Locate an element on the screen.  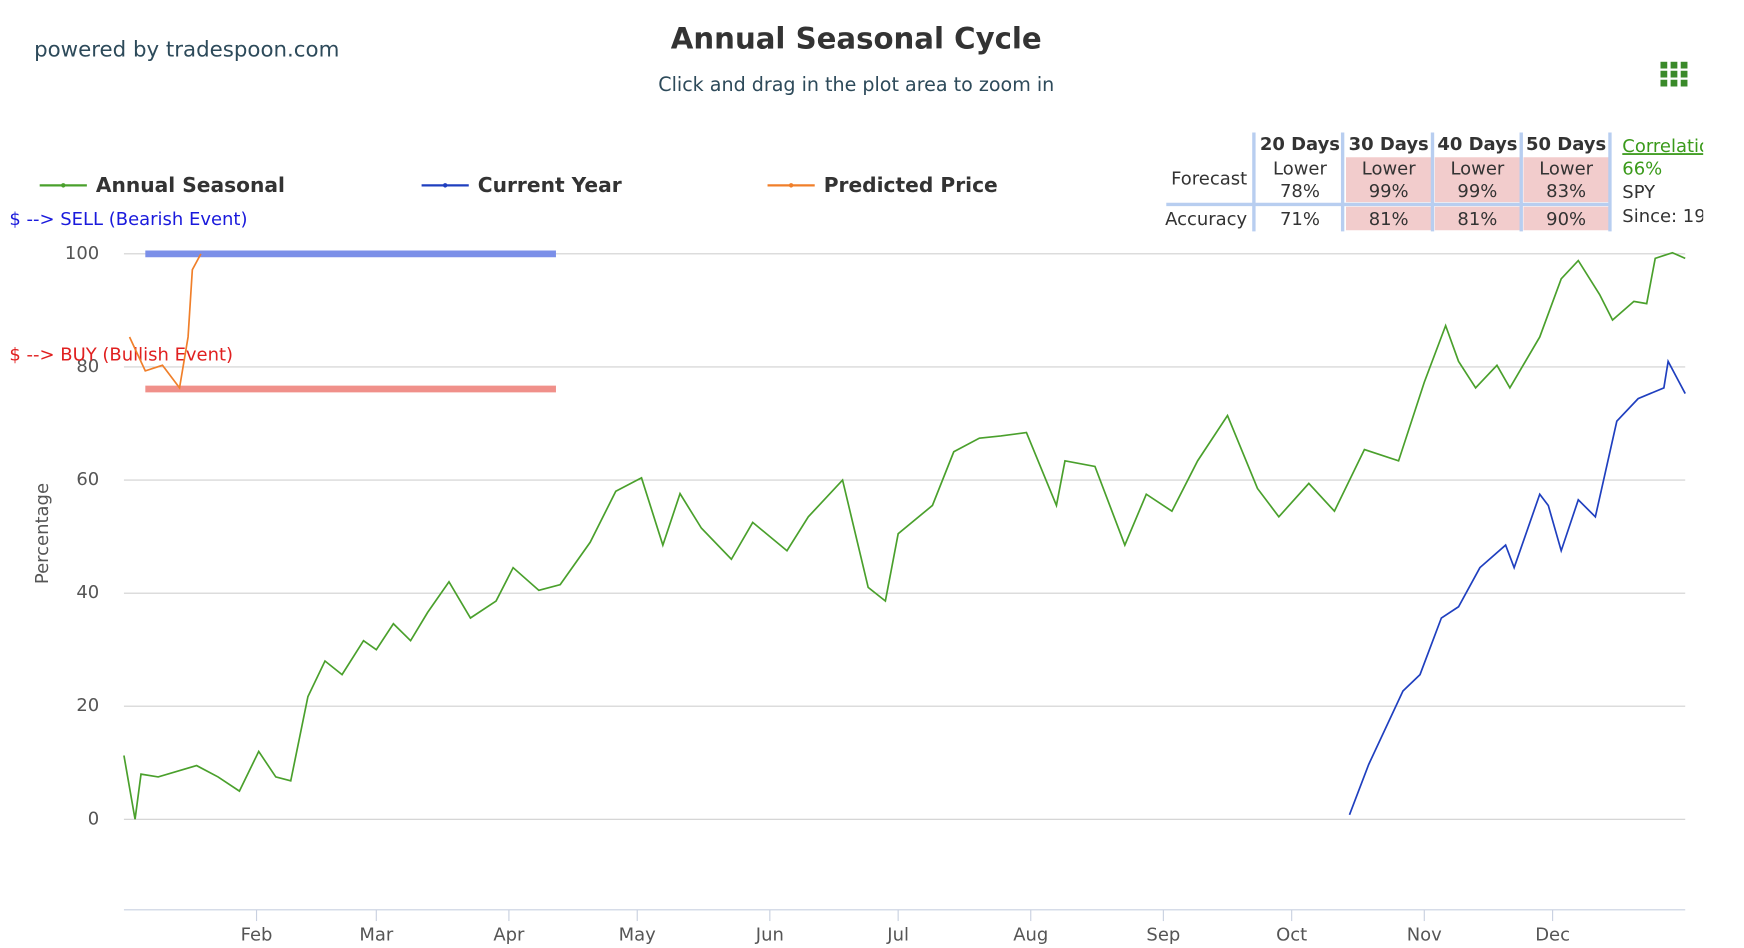
accuracy-percent: 71% is located at coordinates (1300, 219).